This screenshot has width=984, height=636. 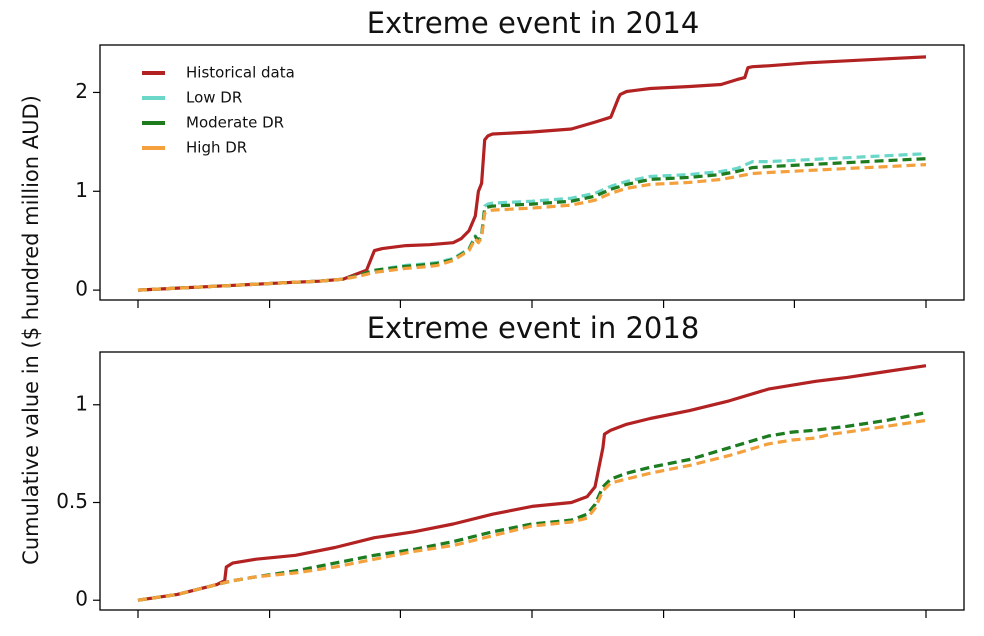 I want to click on chart-top-legend: Historical data Low DR Moderate DR High DR, so click(x=218, y=110).